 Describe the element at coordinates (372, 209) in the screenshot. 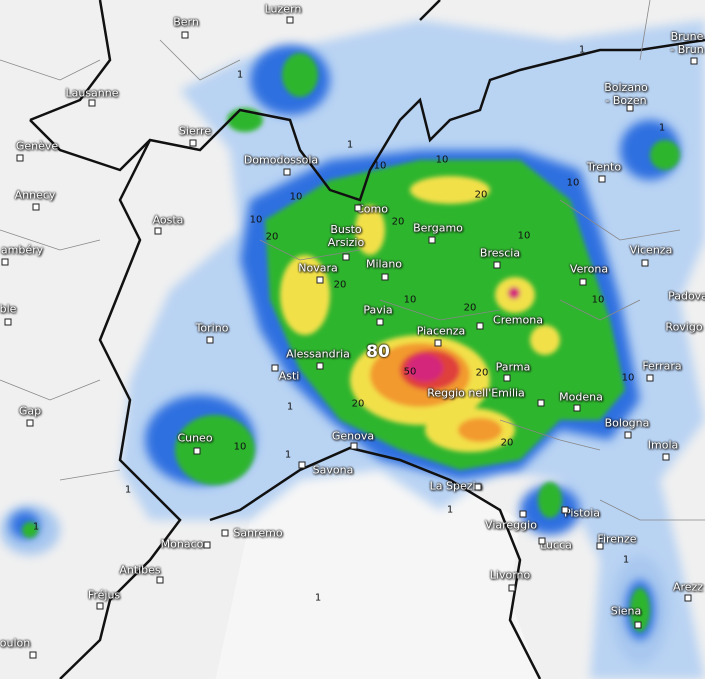

I see `city-label: Como` at that location.